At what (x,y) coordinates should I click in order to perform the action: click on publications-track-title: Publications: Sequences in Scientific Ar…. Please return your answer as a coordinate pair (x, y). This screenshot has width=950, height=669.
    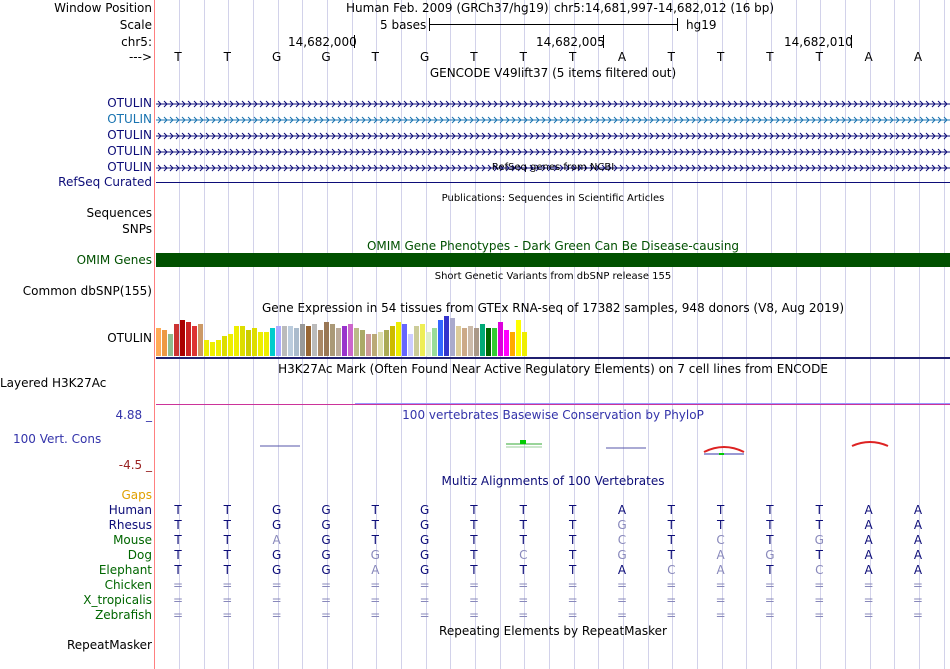
    Looking at the image, I should click on (553, 198).